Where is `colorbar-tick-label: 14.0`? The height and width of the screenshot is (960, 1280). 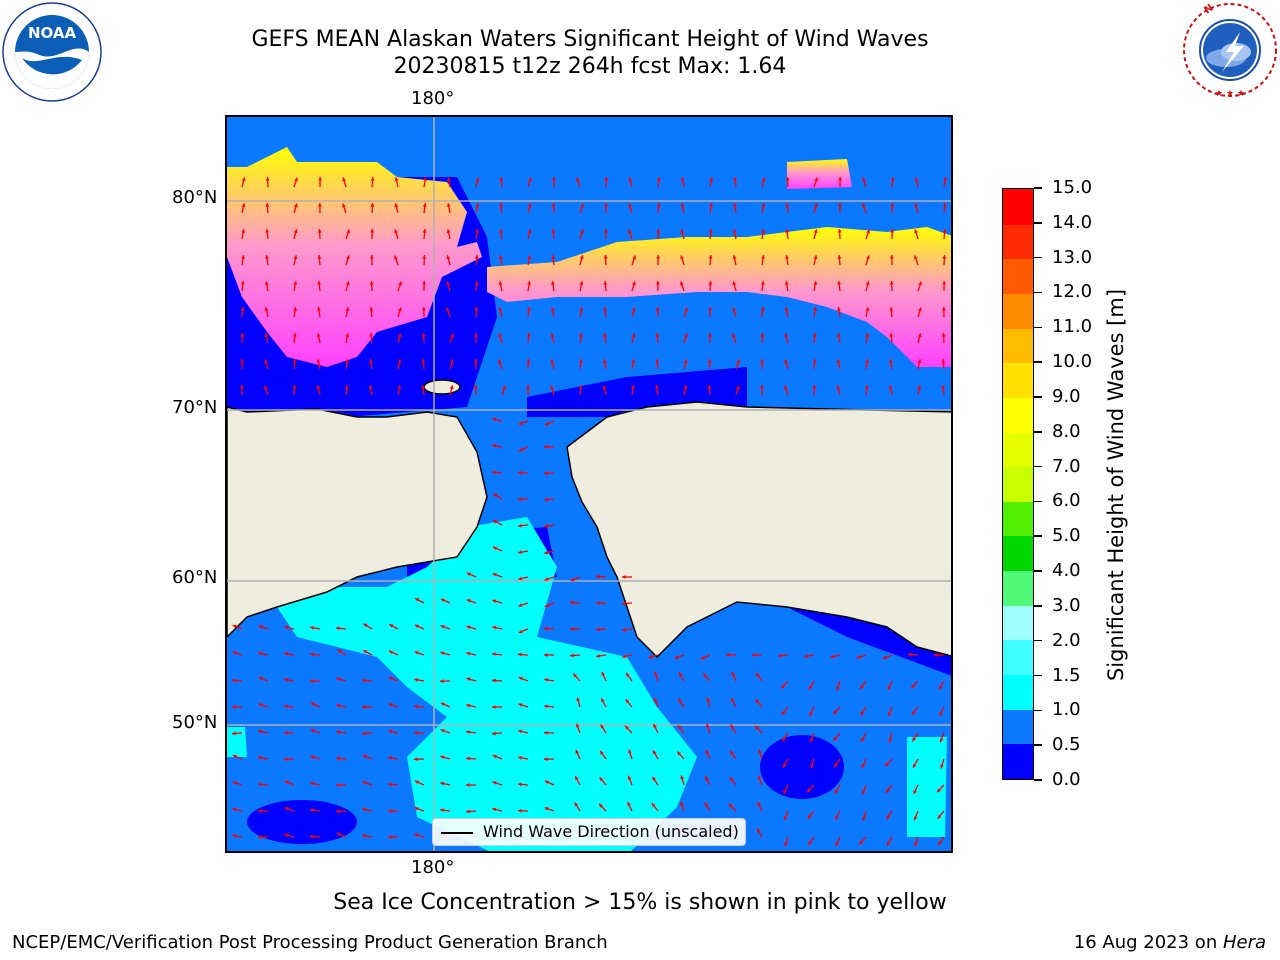 colorbar-tick-label: 14.0 is located at coordinates (1072, 222).